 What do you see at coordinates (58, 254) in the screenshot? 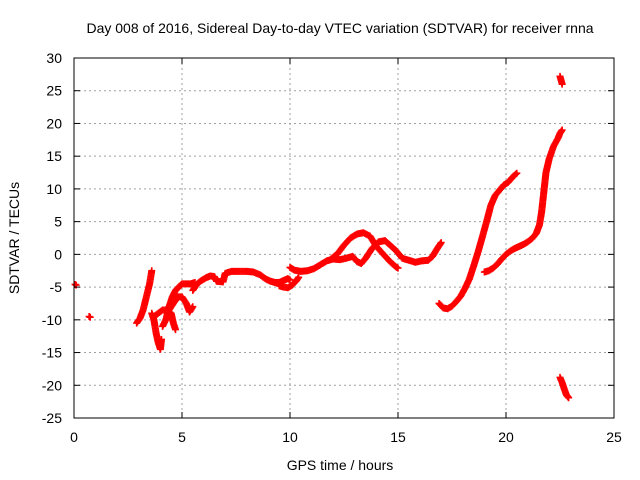
I see `y-tick-label: 0` at bounding box center [58, 254].